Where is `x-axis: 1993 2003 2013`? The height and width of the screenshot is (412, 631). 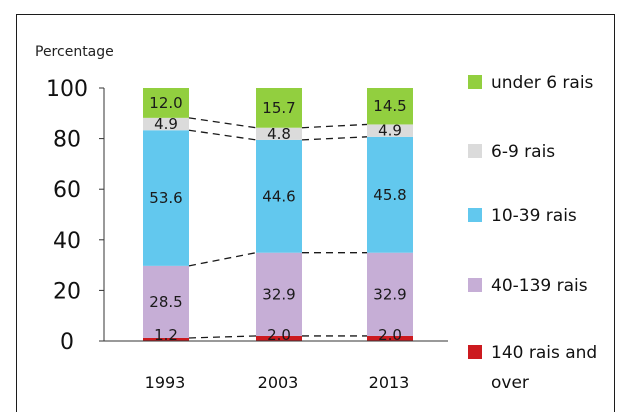
x-axis: 1993 2003 2013 is located at coordinates (276, 366).